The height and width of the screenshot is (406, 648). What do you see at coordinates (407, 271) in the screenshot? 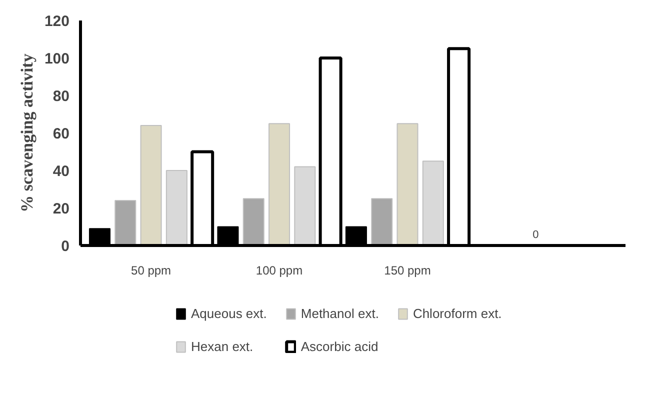
I see `x-tick-label: 150 ppm` at bounding box center [407, 271].